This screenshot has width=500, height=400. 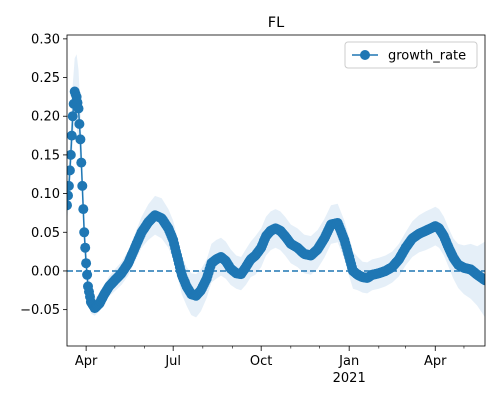 I want to click on y-tick-label: 0.05, so click(x=45, y=233).